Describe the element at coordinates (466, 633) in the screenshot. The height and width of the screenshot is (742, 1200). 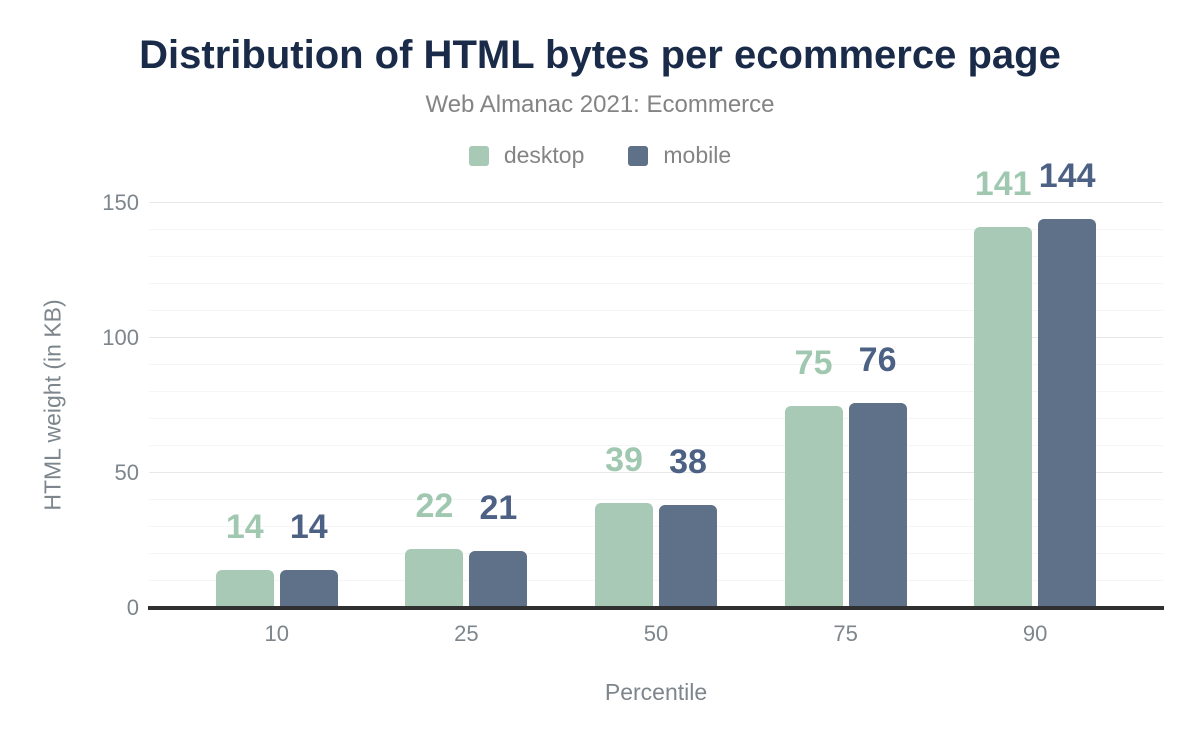
I see `x-tick-label: 25` at that location.